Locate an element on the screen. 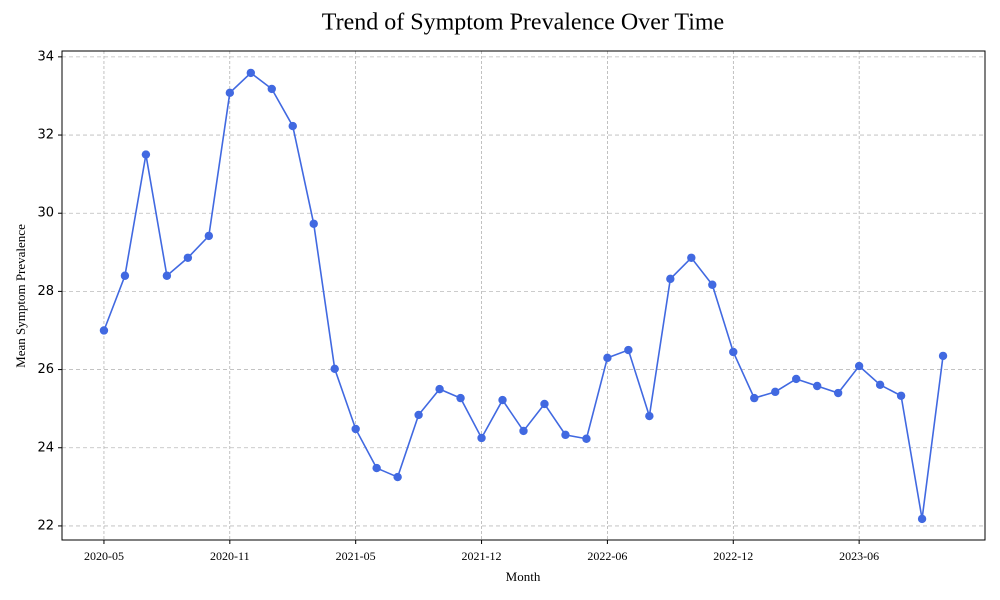 This screenshot has width=1000, height=600. y-tick-label: 32 is located at coordinates (45, 135).